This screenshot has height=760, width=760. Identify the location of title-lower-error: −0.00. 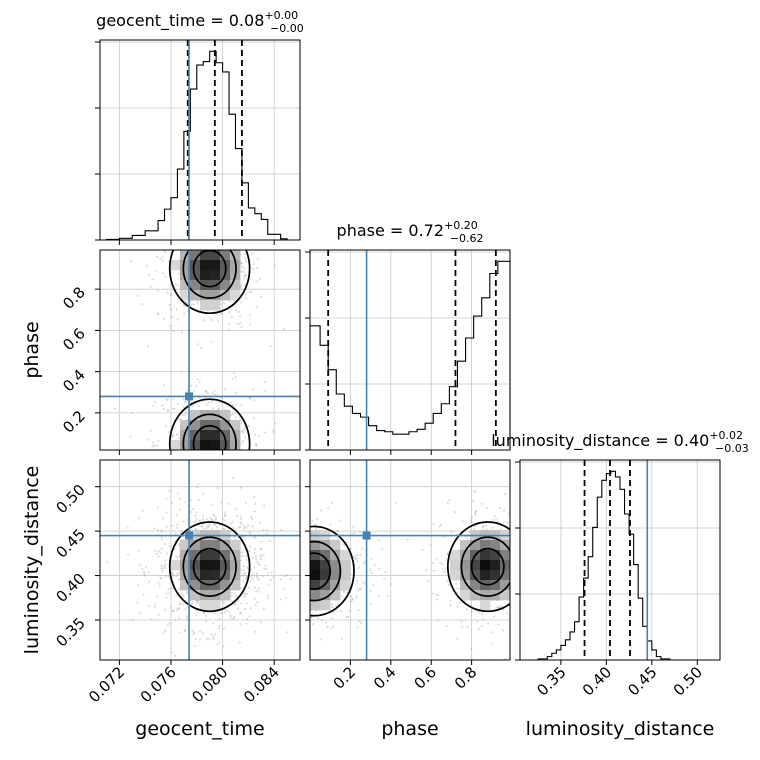
(287, 28).